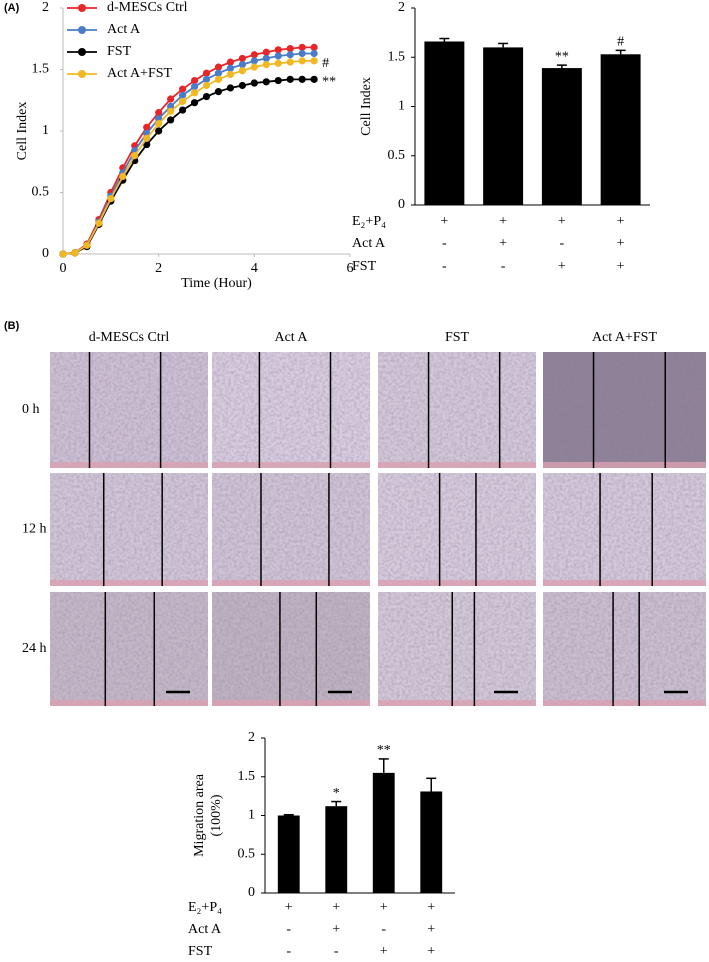 This screenshot has height=962, width=709. Describe the element at coordinates (350, 268) in the screenshot. I see `x-tick-label: 6` at that location.